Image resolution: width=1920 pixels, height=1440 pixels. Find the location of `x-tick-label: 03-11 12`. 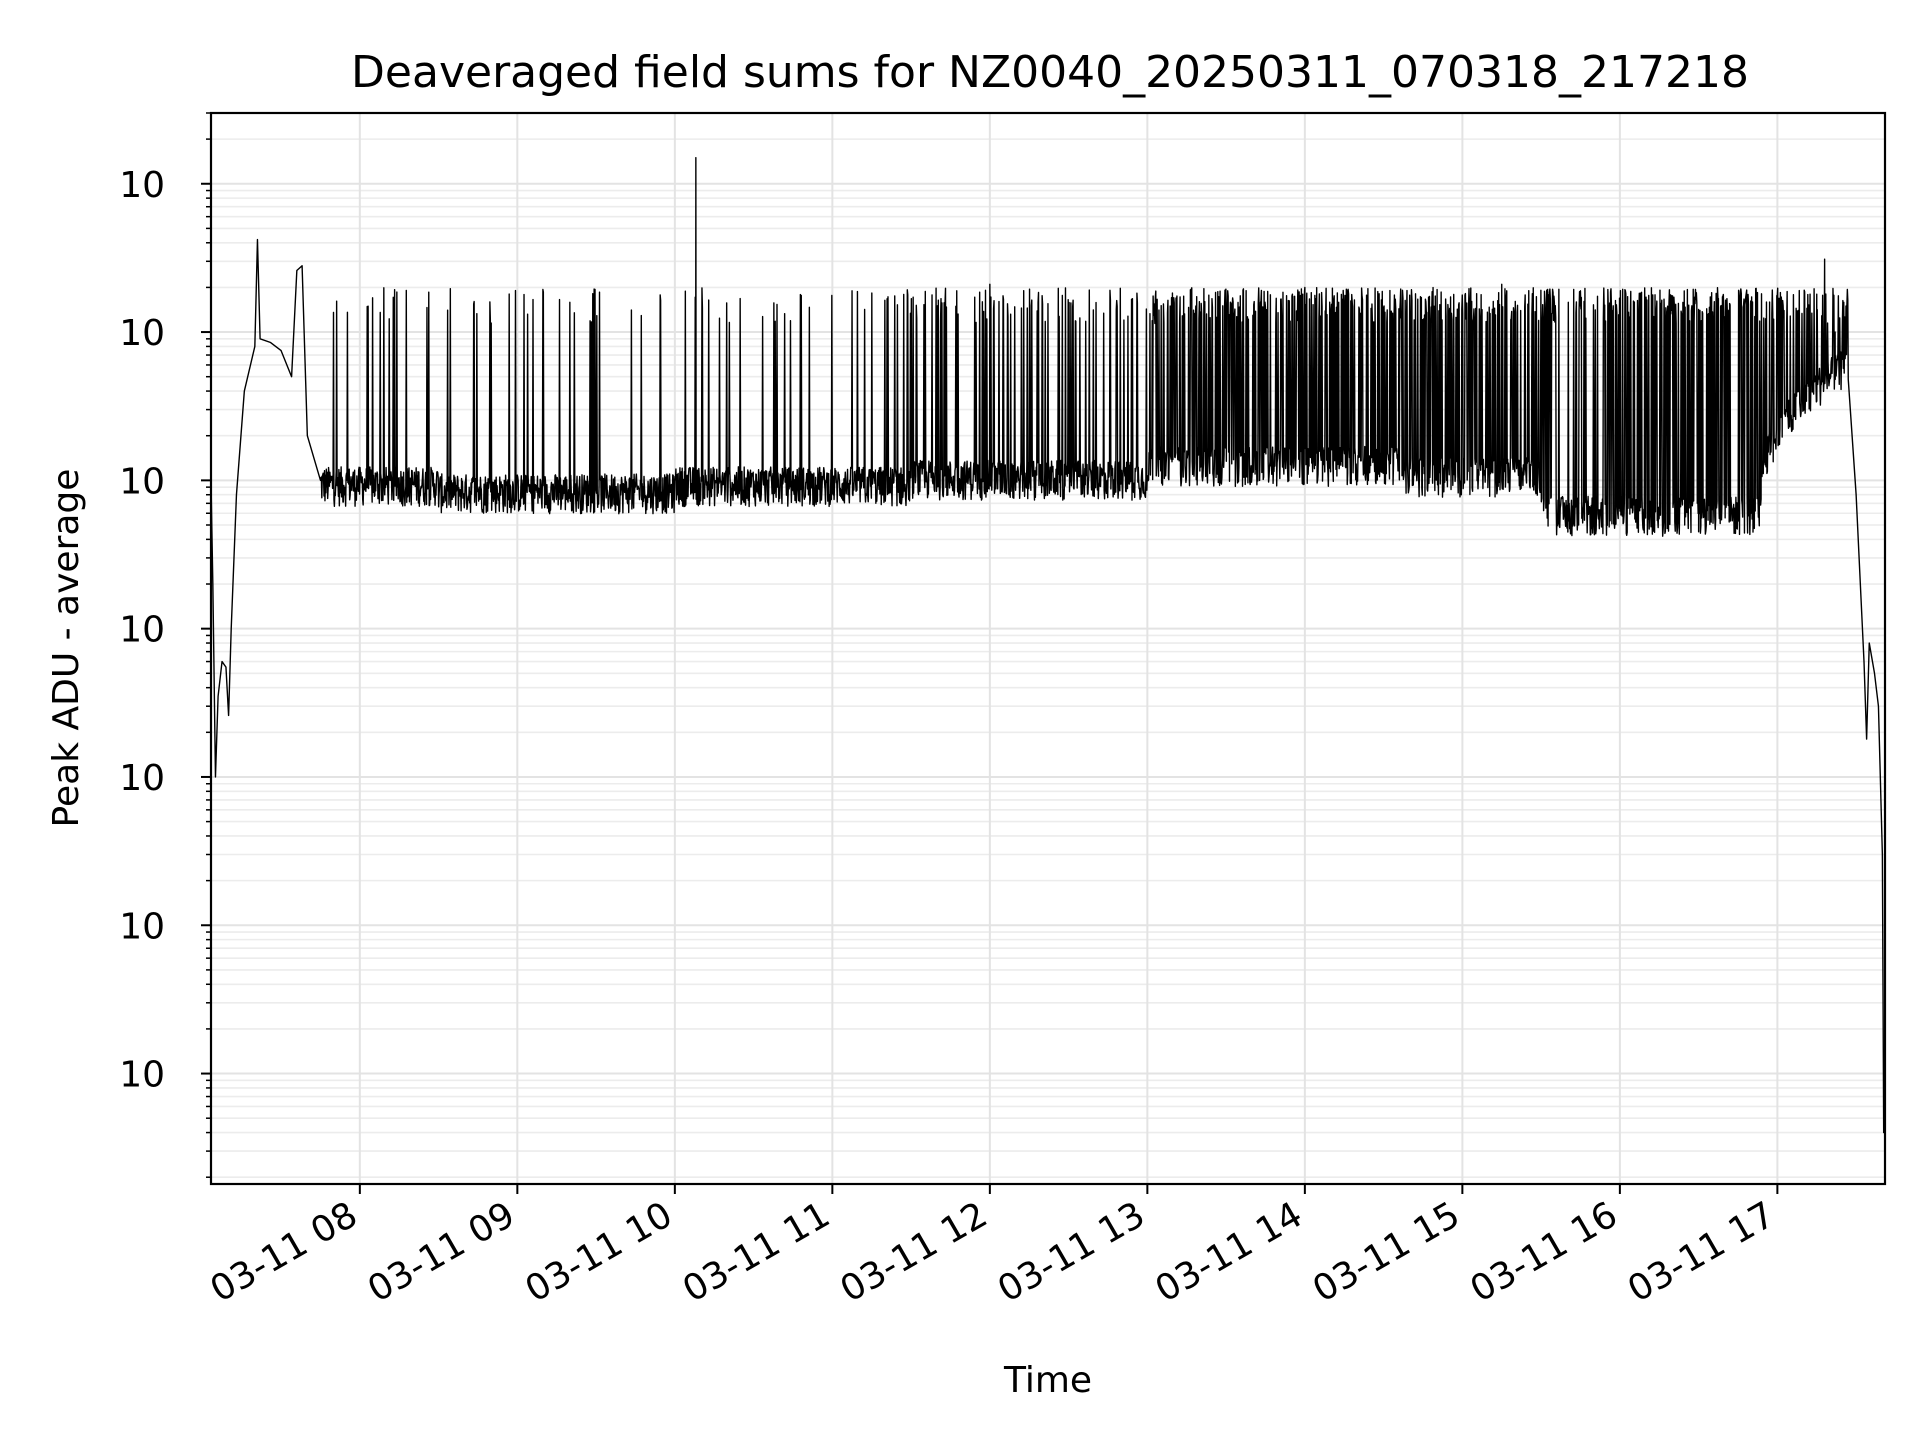

x-tick-label: 03-11 12 is located at coordinates (914, 1252).